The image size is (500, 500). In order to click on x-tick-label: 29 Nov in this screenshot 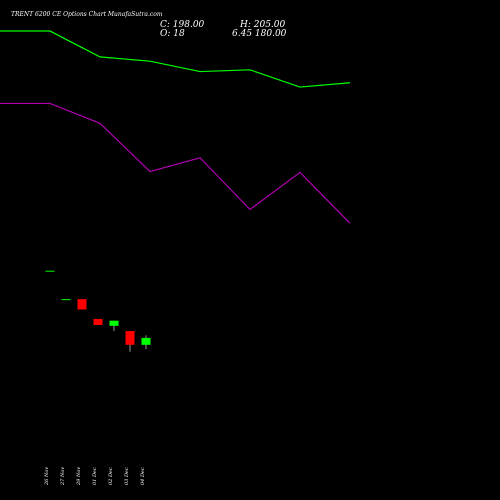, I will do `click(79, 476)`.